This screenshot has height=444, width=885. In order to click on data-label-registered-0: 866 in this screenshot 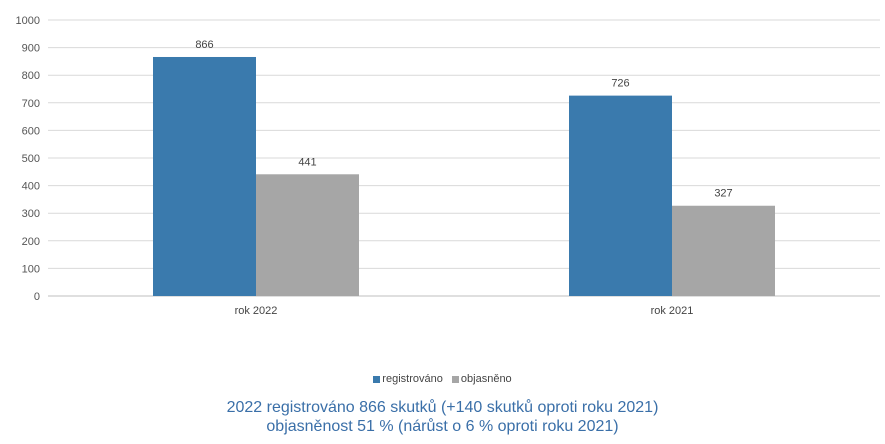, I will do `click(204, 45)`.